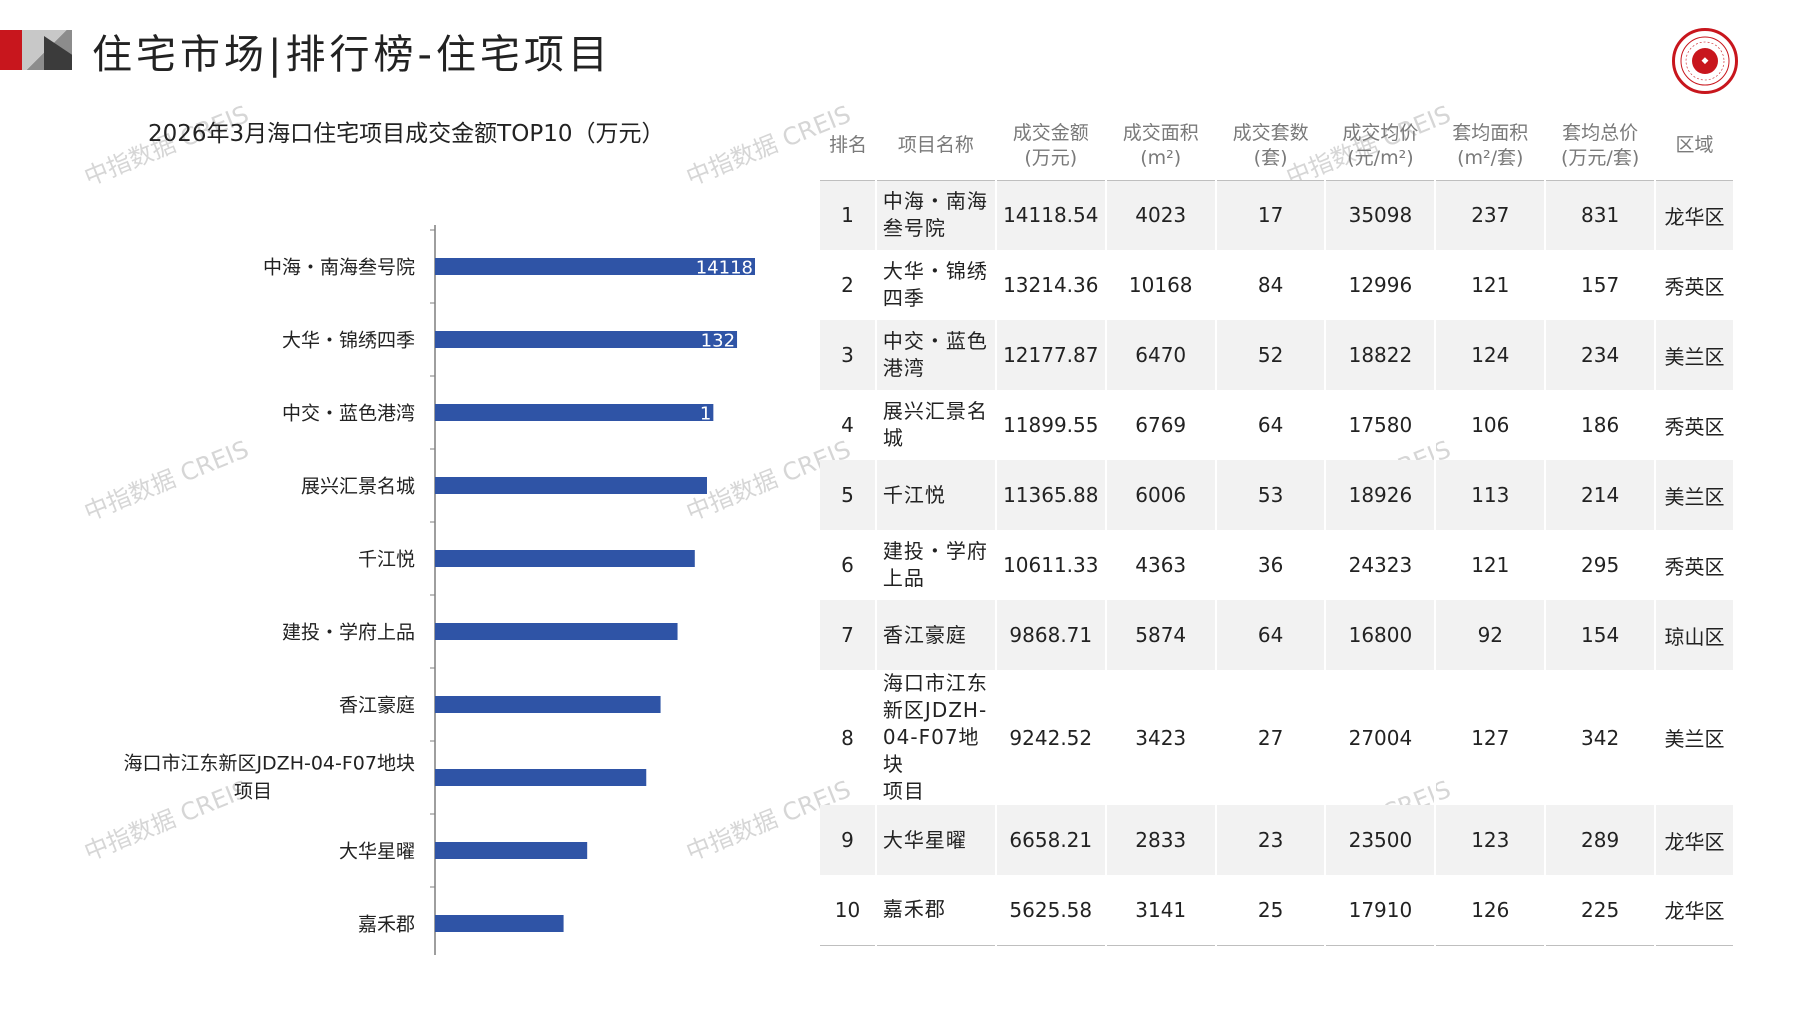  What do you see at coordinates (936, 215) in the screenshot?
I see `cell-name: 中海・南海 叁号院` at bounding box center [936, 215].